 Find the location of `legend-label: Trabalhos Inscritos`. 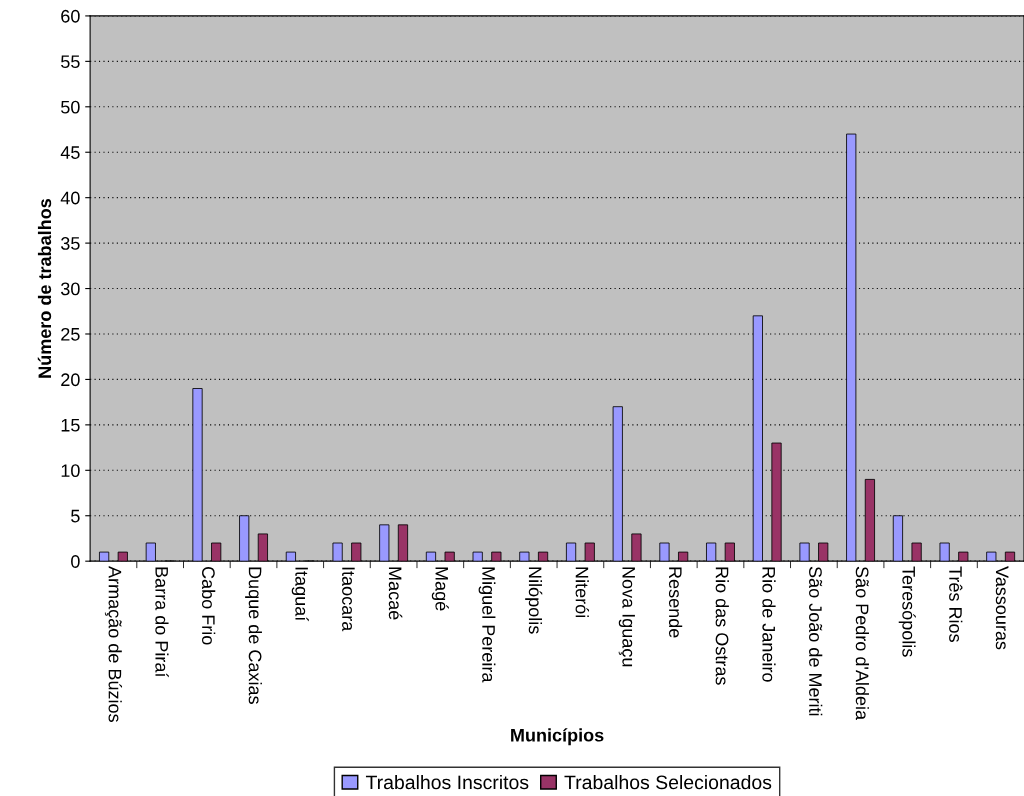

legend-label: Trabalhos Inscritos is located at coordinates (447, 782).